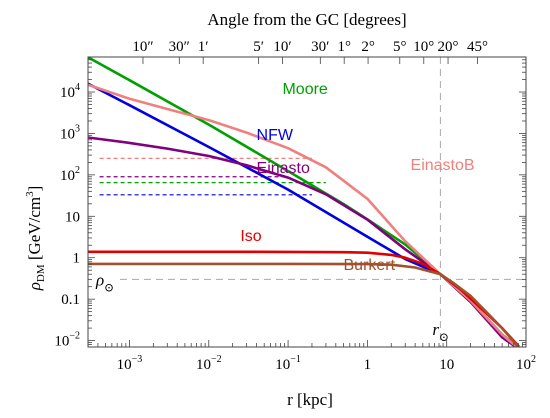  Describe the element at coordinates (109, 287) in the screenshot. I see `rho-sun-subscript: ⊙` at that location.